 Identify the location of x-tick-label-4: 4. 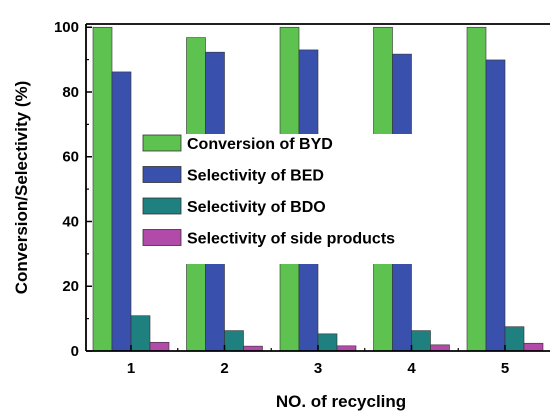
(411, 368).